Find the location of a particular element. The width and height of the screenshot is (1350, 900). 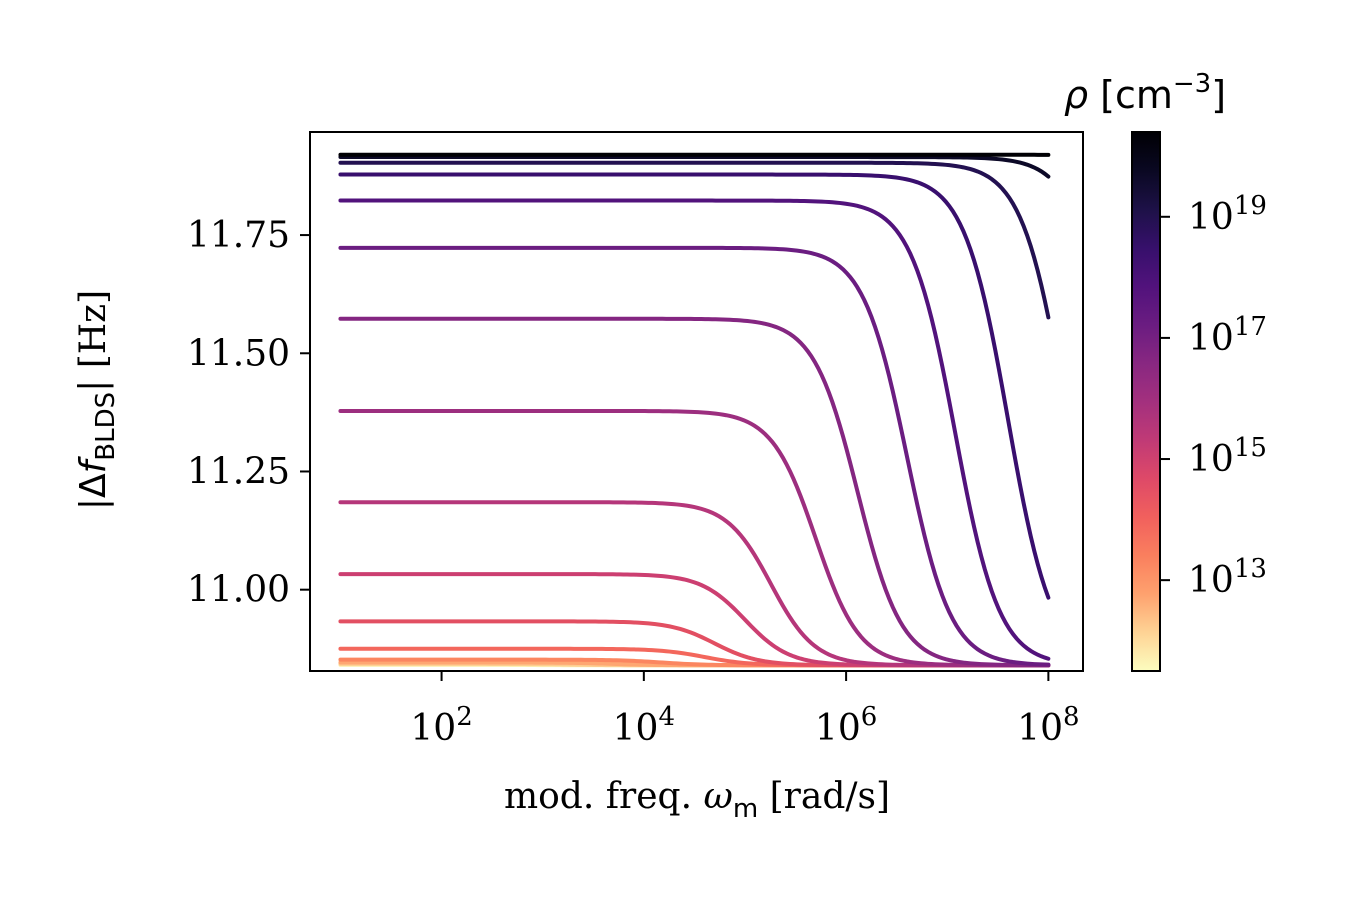

colorbar-tick-label: 1019 is located at coordinates (1227, 214).